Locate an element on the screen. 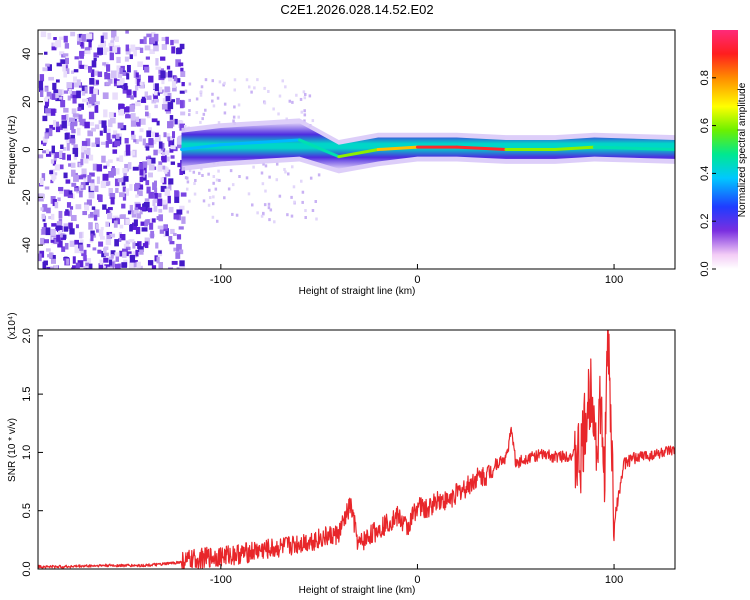  colorbar-gradient is located at coordinates (725, 149).